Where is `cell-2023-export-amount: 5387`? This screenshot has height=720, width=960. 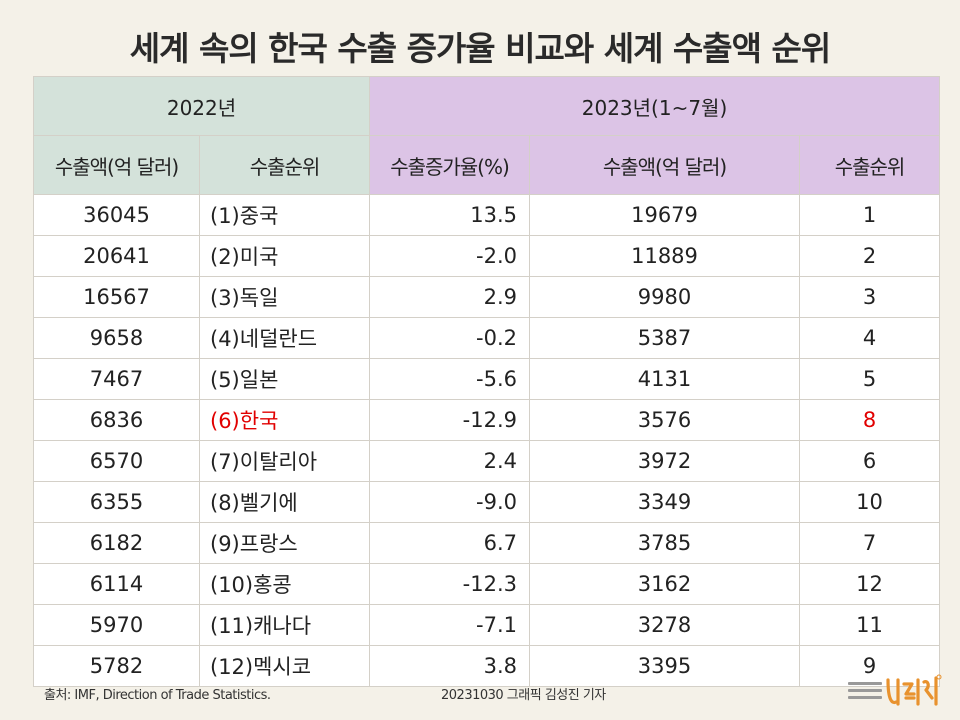
cell-2023-export-amount: 5387 is located at coordinates (664, 338).